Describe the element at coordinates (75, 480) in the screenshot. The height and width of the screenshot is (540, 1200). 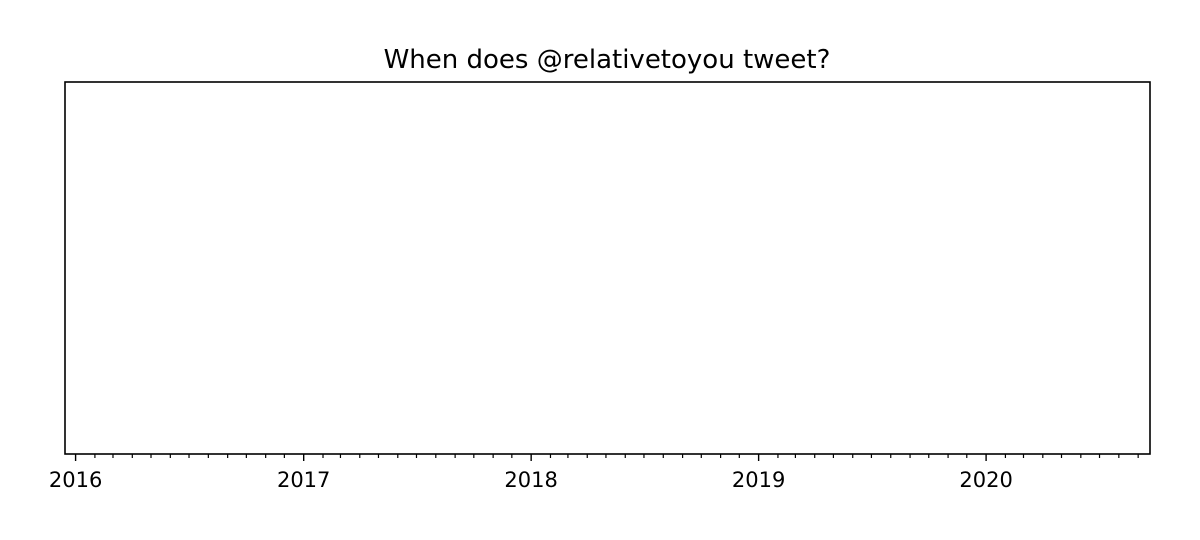
I see `x-tick-label: 2016` at that location.